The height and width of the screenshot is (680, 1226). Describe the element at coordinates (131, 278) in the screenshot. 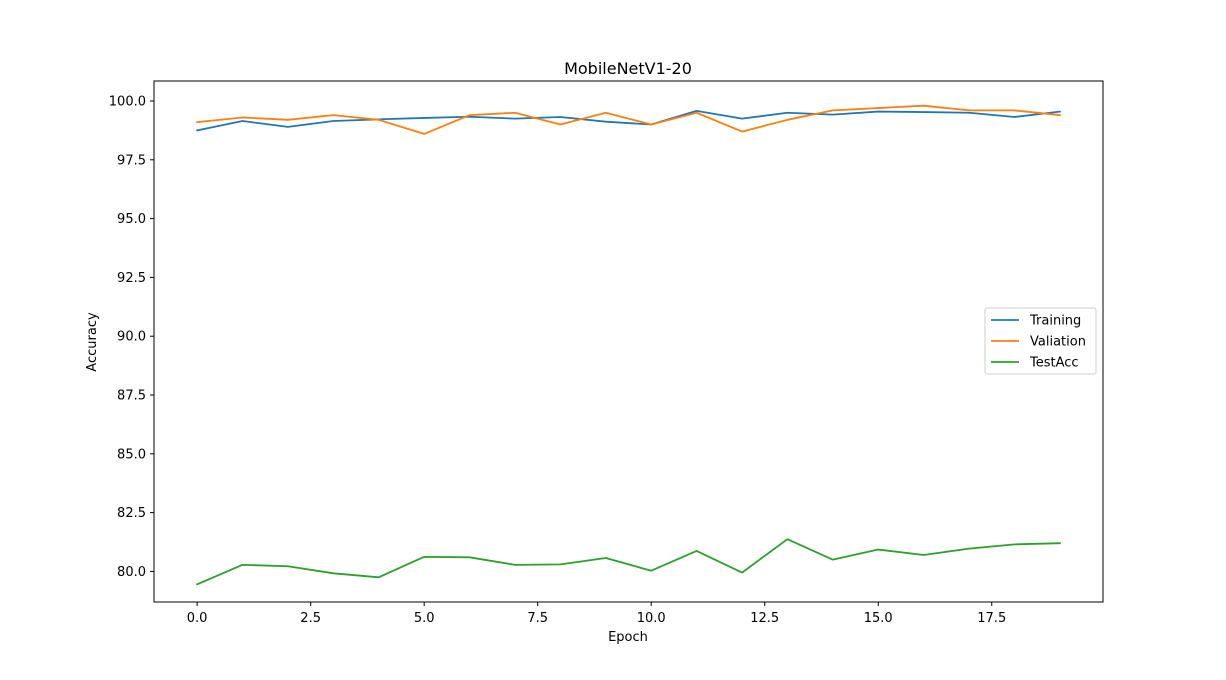

I see `y-tick-label: 92.5` at that location.